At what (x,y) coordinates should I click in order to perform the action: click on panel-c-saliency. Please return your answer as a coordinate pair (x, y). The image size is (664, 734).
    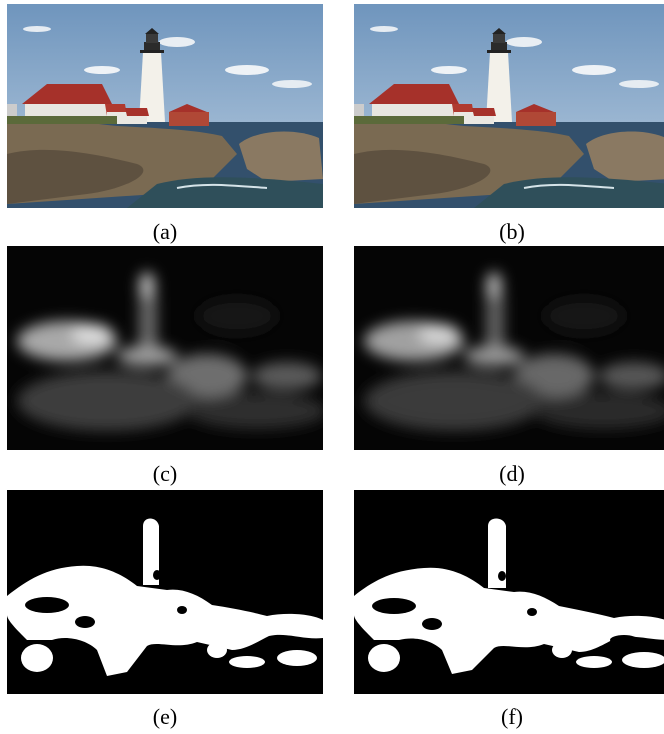
    Looking at the image, I should click on (165, 348).